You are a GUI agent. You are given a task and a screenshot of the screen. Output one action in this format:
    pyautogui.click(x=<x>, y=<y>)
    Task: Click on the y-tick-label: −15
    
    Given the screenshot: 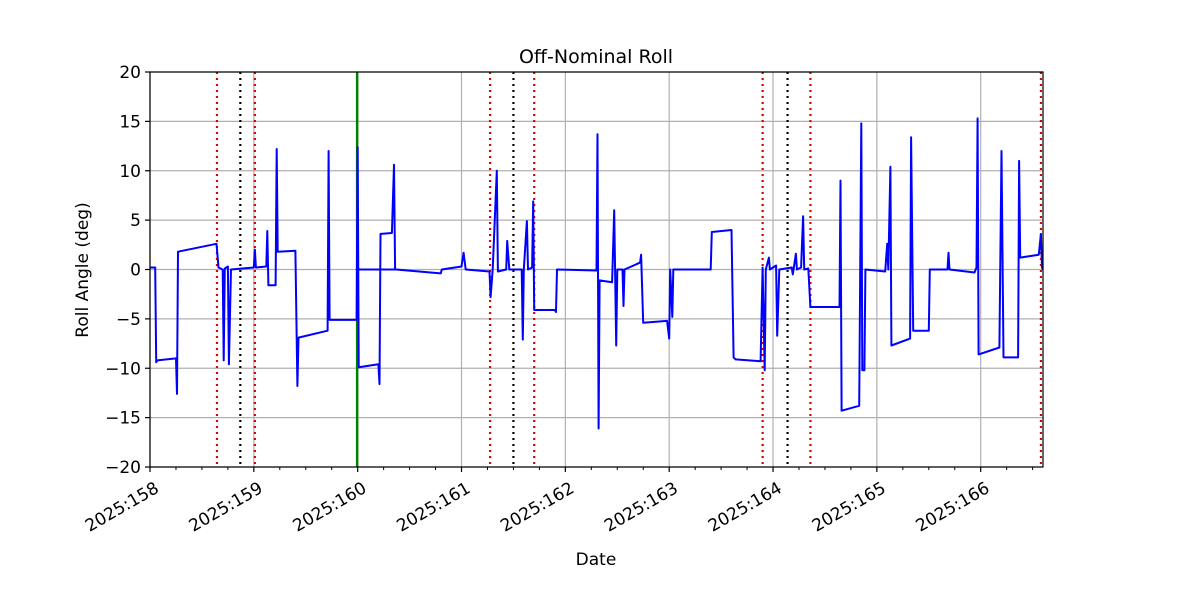 What is the action you would take?
    pyautogui.click(x=123, y=419)
    